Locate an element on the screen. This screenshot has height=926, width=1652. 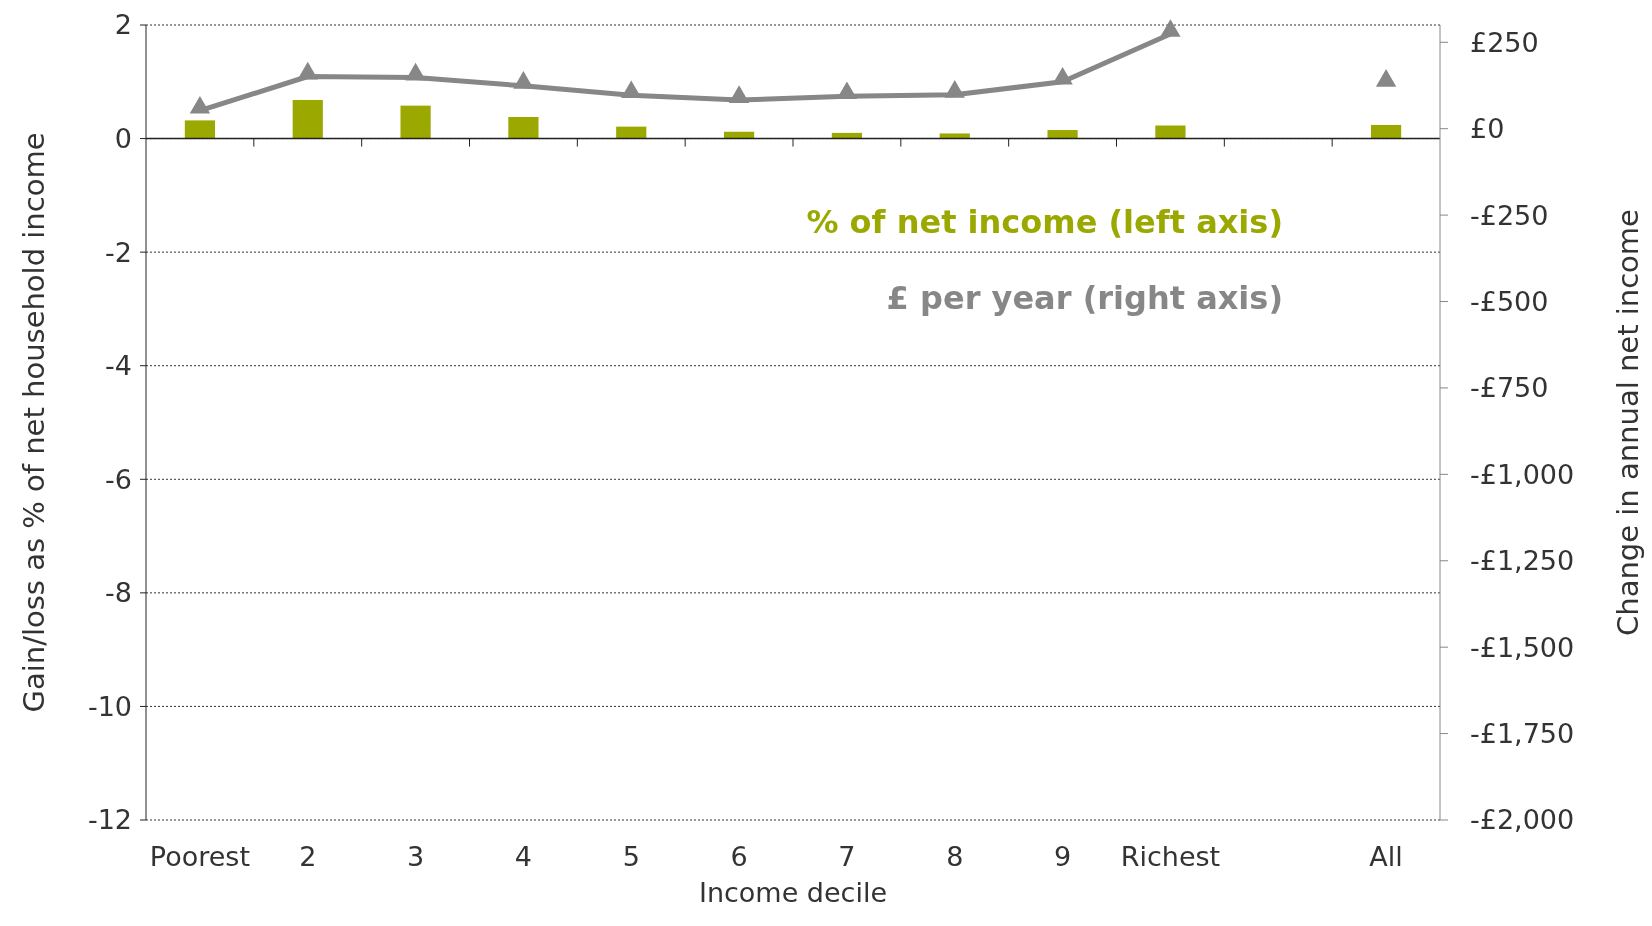
x-tick-label: 3 is located at coordinates (415, 856).